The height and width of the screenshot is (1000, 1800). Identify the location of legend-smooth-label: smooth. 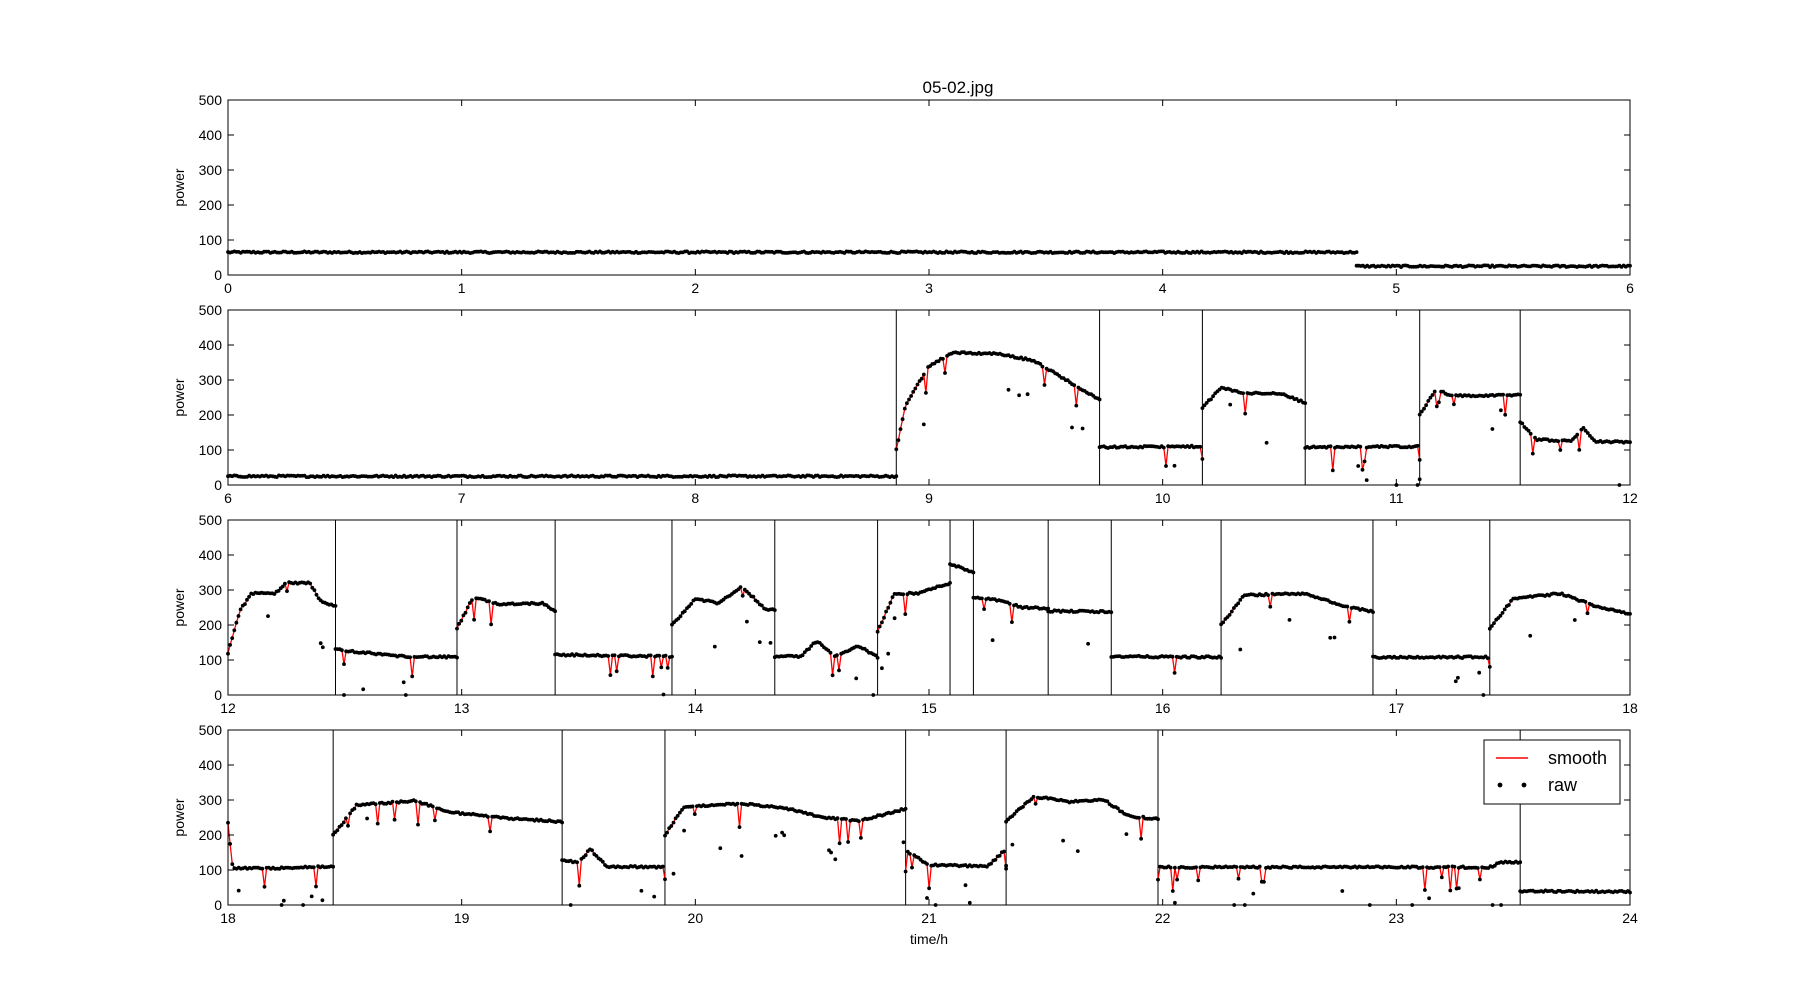
(1577, 758).